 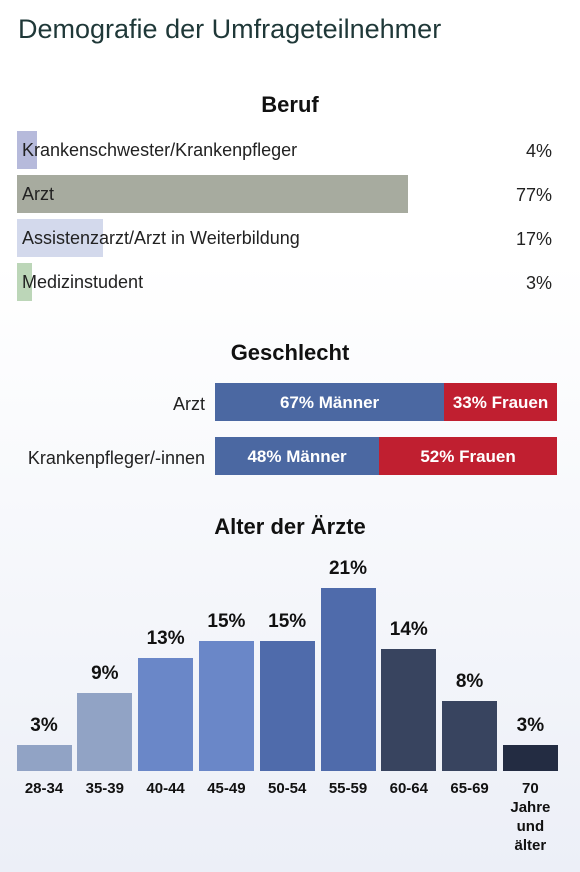 What do you see at coordinates (290, 104) in the screenshot?
I see `section-title: Beruf` at bounding box center [290, 104].